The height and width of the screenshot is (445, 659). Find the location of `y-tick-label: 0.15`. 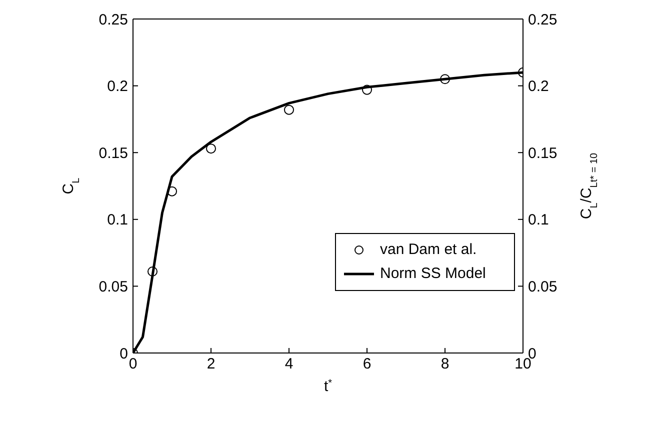

y-tick-label: 0.15 is located at coordinates (113, 153).